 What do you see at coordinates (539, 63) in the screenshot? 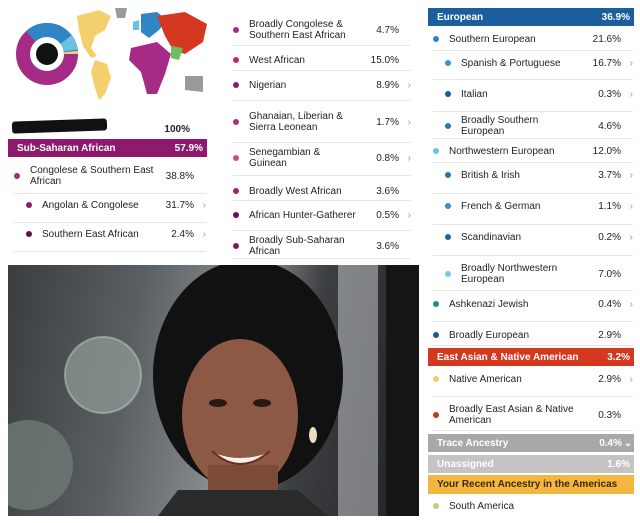
I see `ancestry-row: Spanish & Portuguese 16.7% ›` at bounding box center [539, 63].